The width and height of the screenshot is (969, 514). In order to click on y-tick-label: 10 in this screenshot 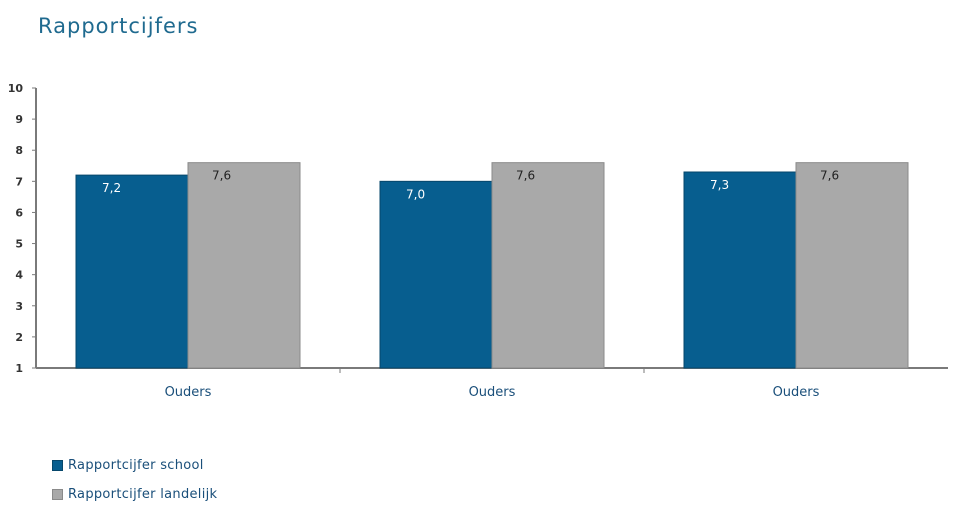, I will do `click(16, 88)`.